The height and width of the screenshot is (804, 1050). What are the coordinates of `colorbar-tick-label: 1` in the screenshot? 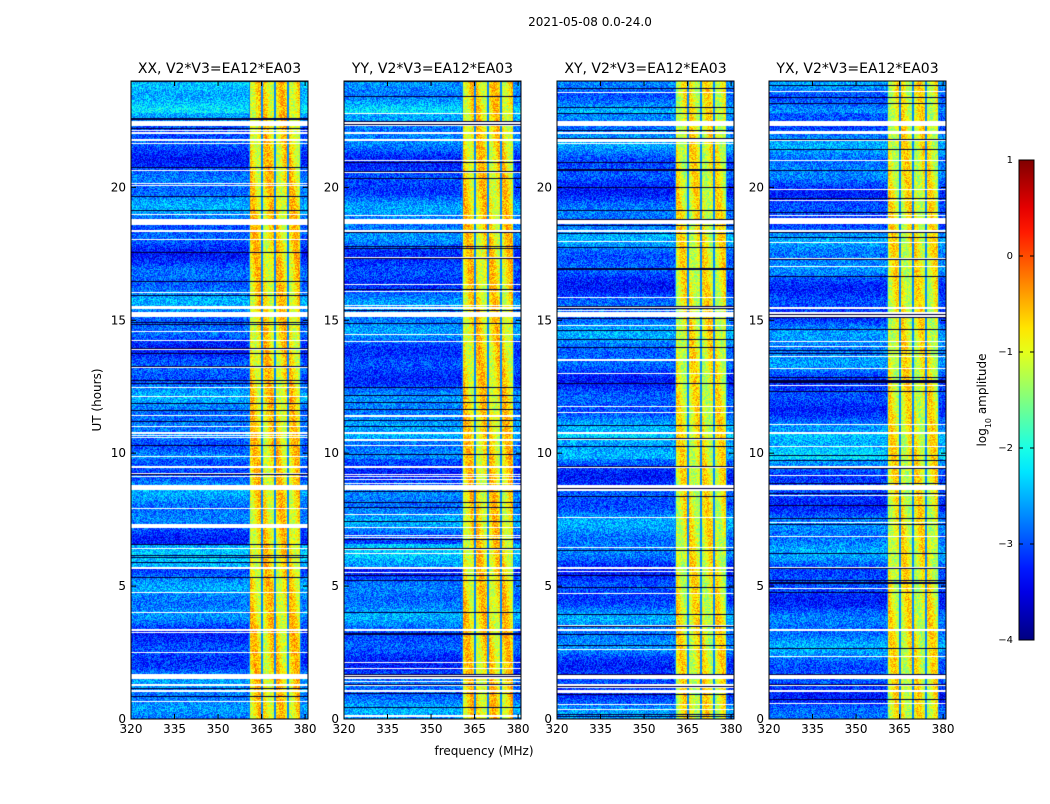 It's located at (1010, 160).